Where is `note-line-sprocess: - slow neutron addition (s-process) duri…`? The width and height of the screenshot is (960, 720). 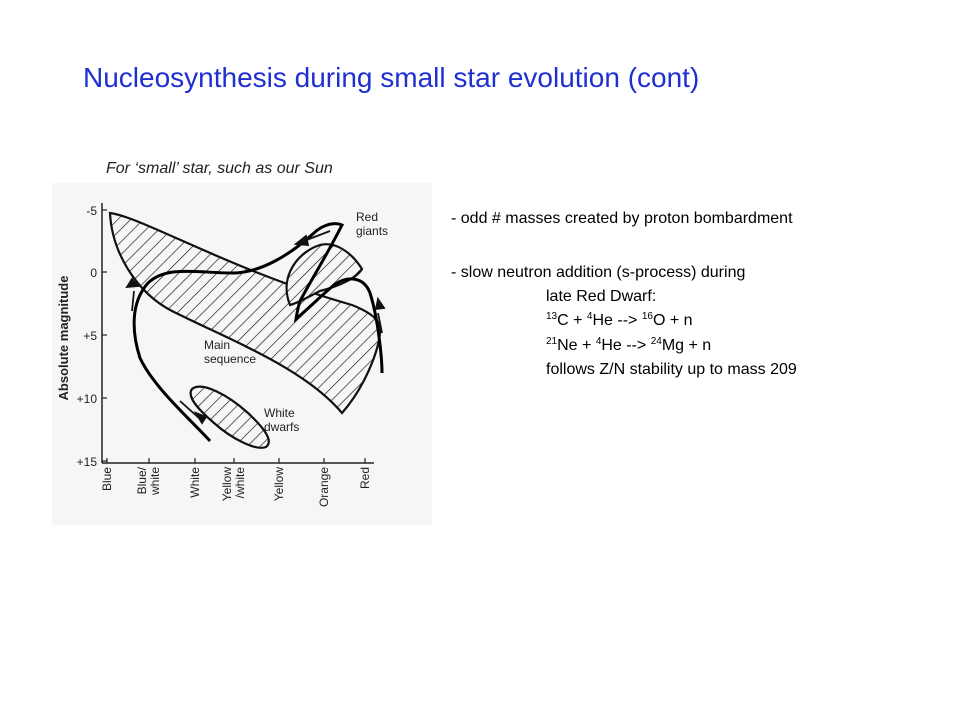
note-line-sprocess: - slow neutron addition (s-process) duri… is located at coordinates (598, 272).